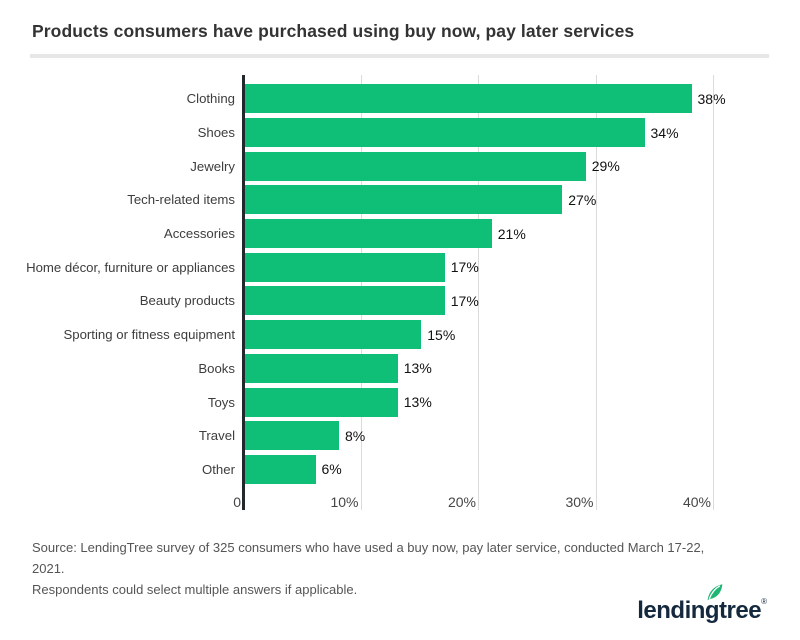 The height and width of the screenshot is (640, 800). Describe the element at coordinates (664, 132) in the screenshot. I see `value-label: 34%` at that location.